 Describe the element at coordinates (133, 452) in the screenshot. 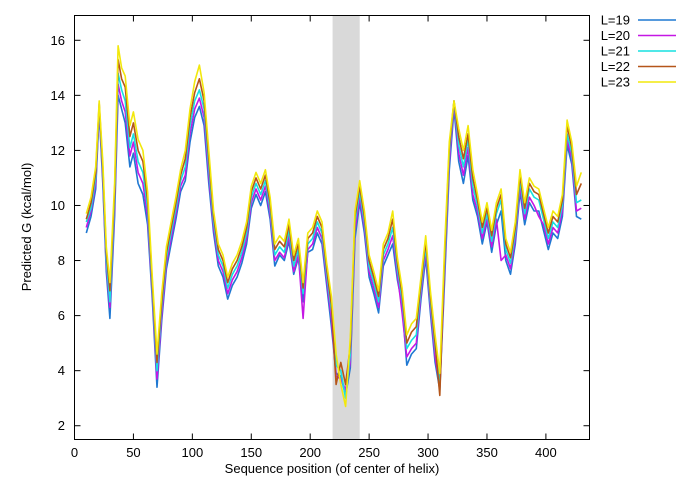

I see `x-tick-label: 50` at that location.